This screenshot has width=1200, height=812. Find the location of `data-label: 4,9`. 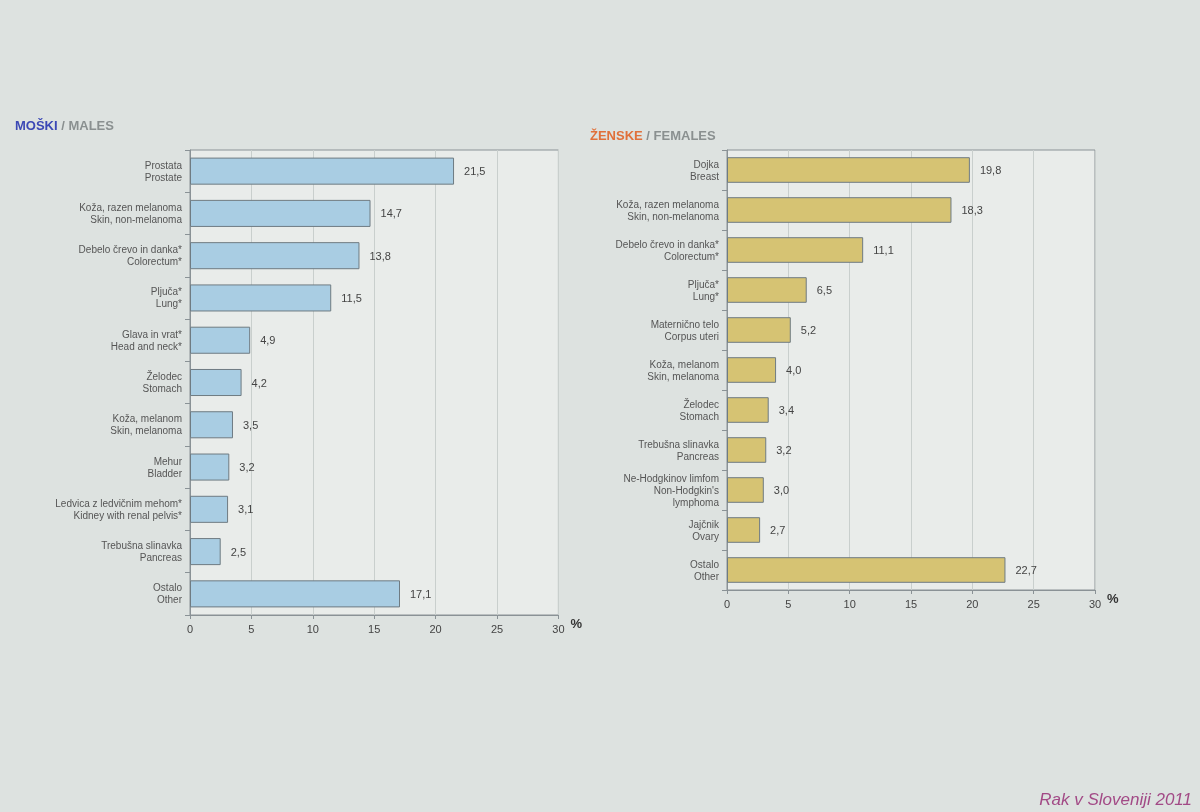

data-label: 4,9 is located at coordinates (268, 340).